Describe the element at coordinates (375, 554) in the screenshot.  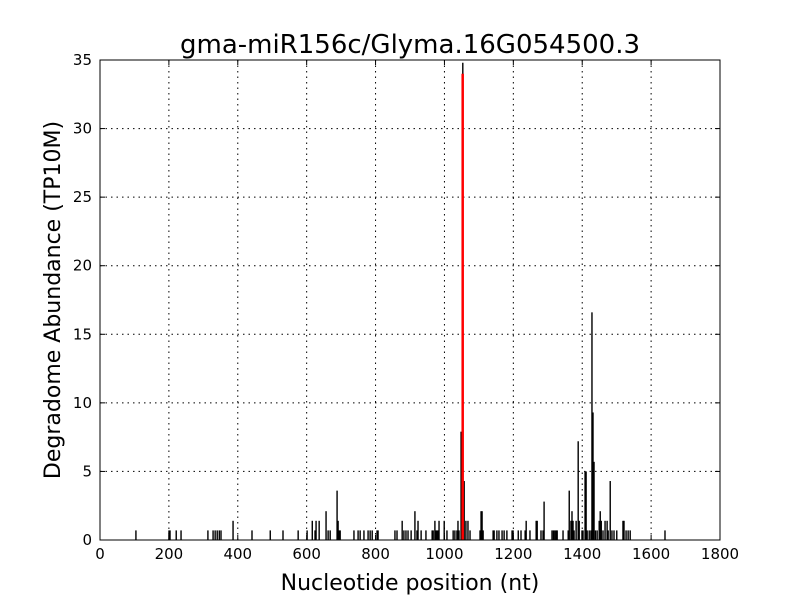
I see `x-tick-label: 800` at that location.